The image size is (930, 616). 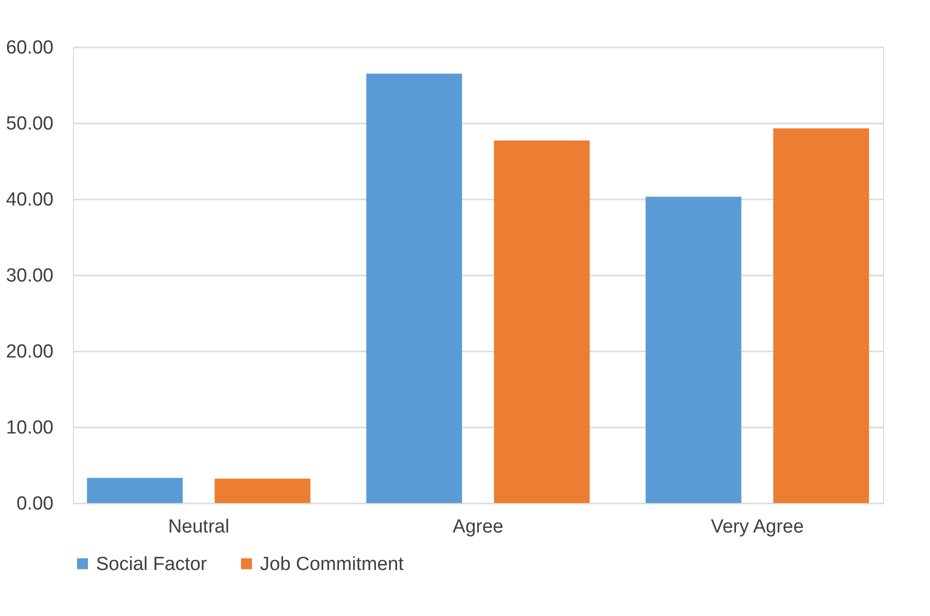 I want to click on legend-label: Job Commitment, so click(x=332, y=564).